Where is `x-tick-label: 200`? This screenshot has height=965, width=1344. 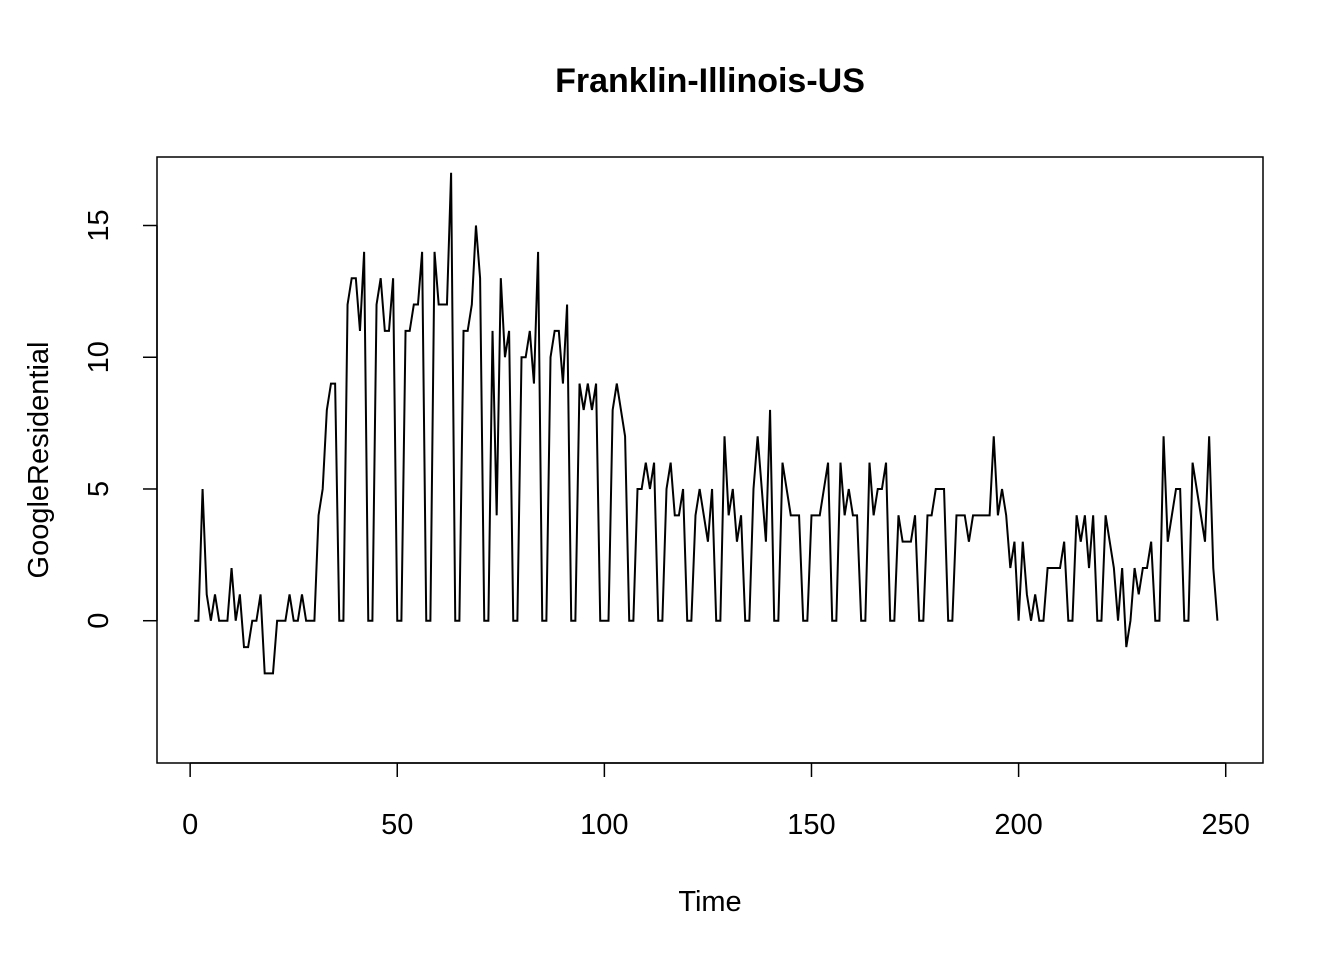
x-tick-label: 200 is located at coordinates (1018, 825).